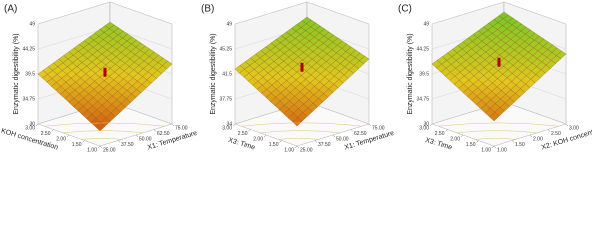  Describe the element at coordinates (10, 9) in the screenshot. I see `panel-label: (A)` at that location.